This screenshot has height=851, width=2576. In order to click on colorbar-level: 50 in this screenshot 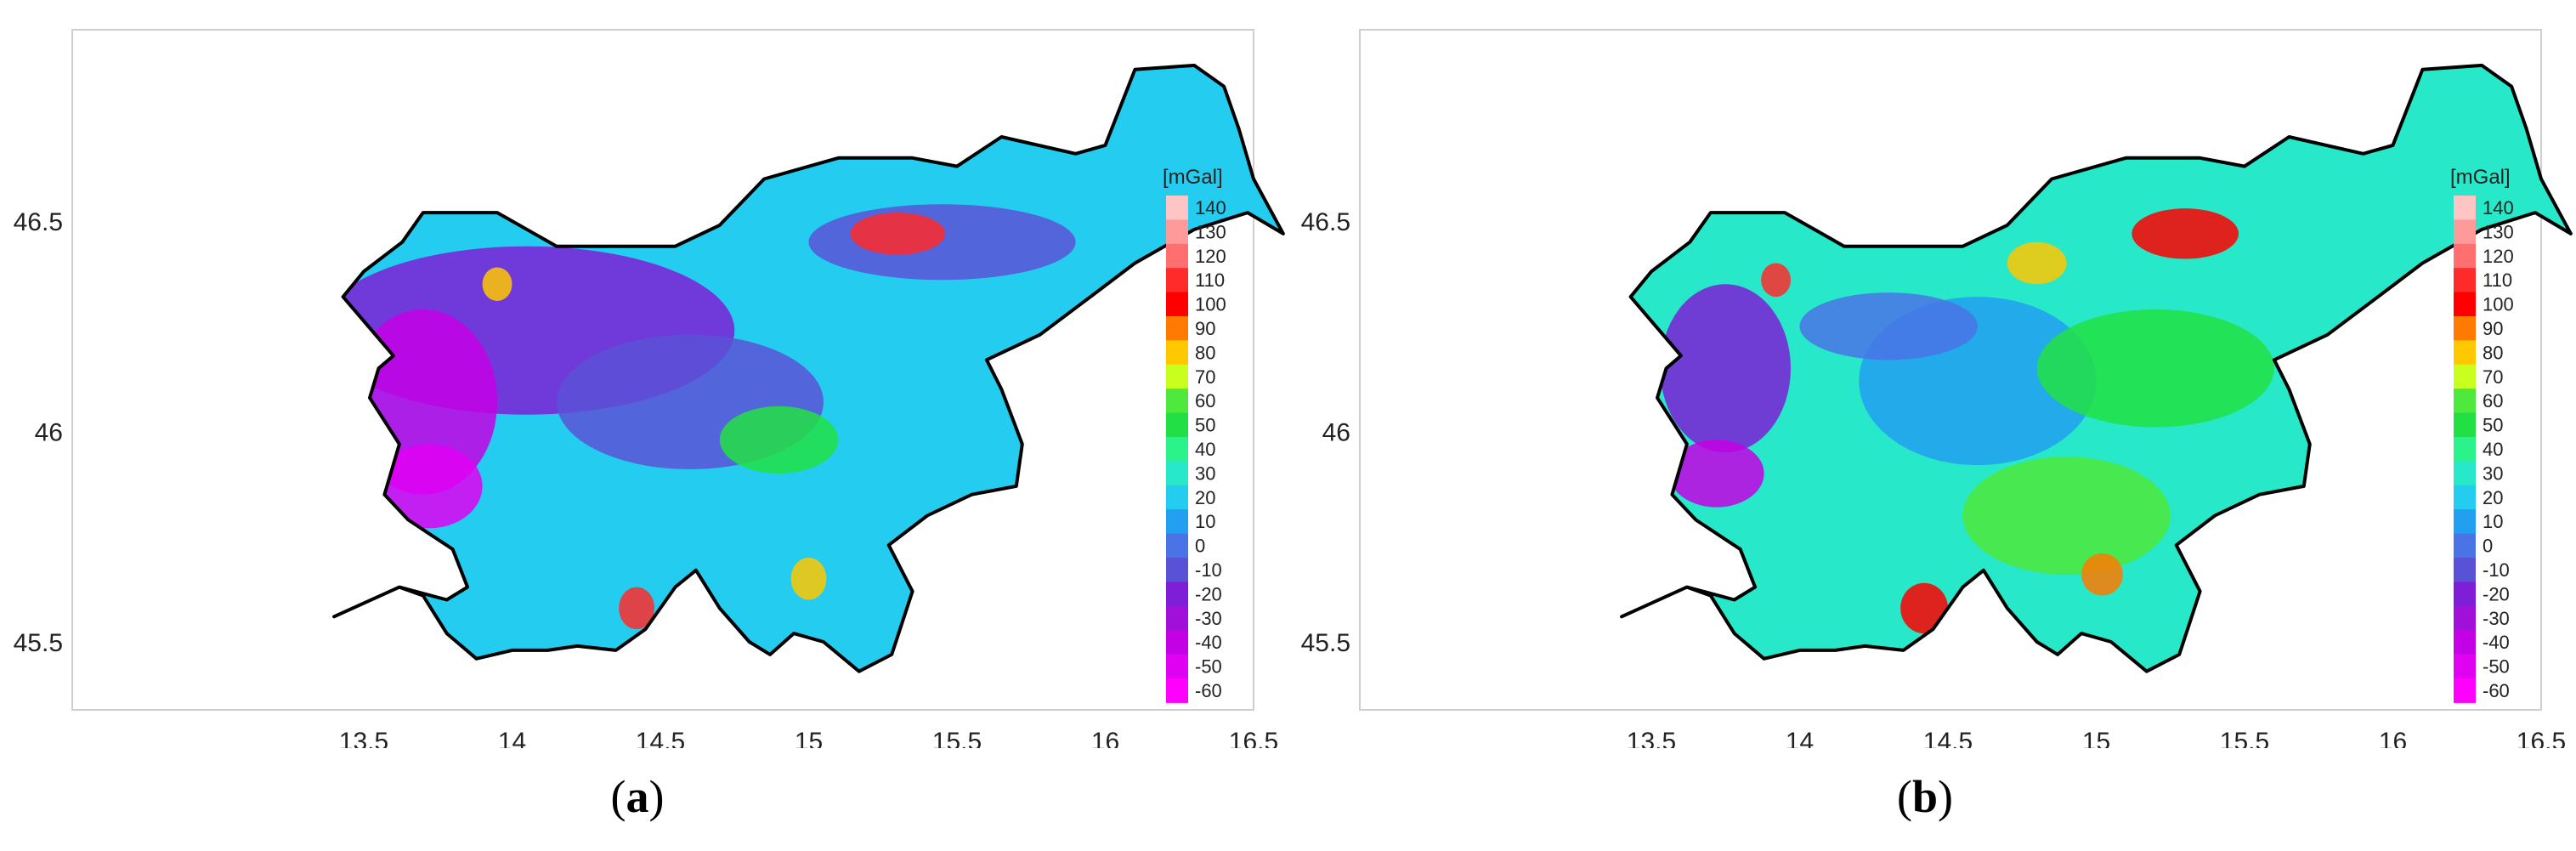, I will do `click(2493, 425)`.